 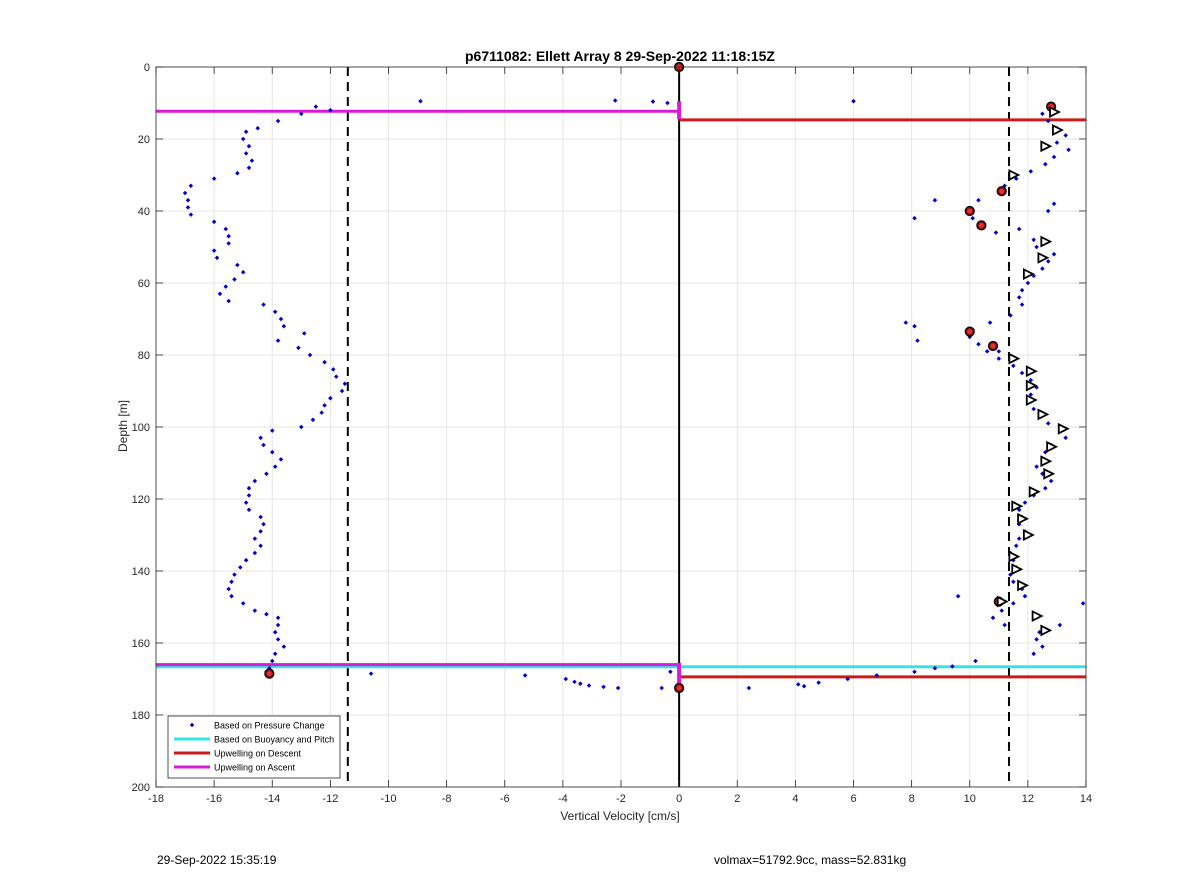 I want to click on x-tick-label: 10, so click(x=970, y=799).